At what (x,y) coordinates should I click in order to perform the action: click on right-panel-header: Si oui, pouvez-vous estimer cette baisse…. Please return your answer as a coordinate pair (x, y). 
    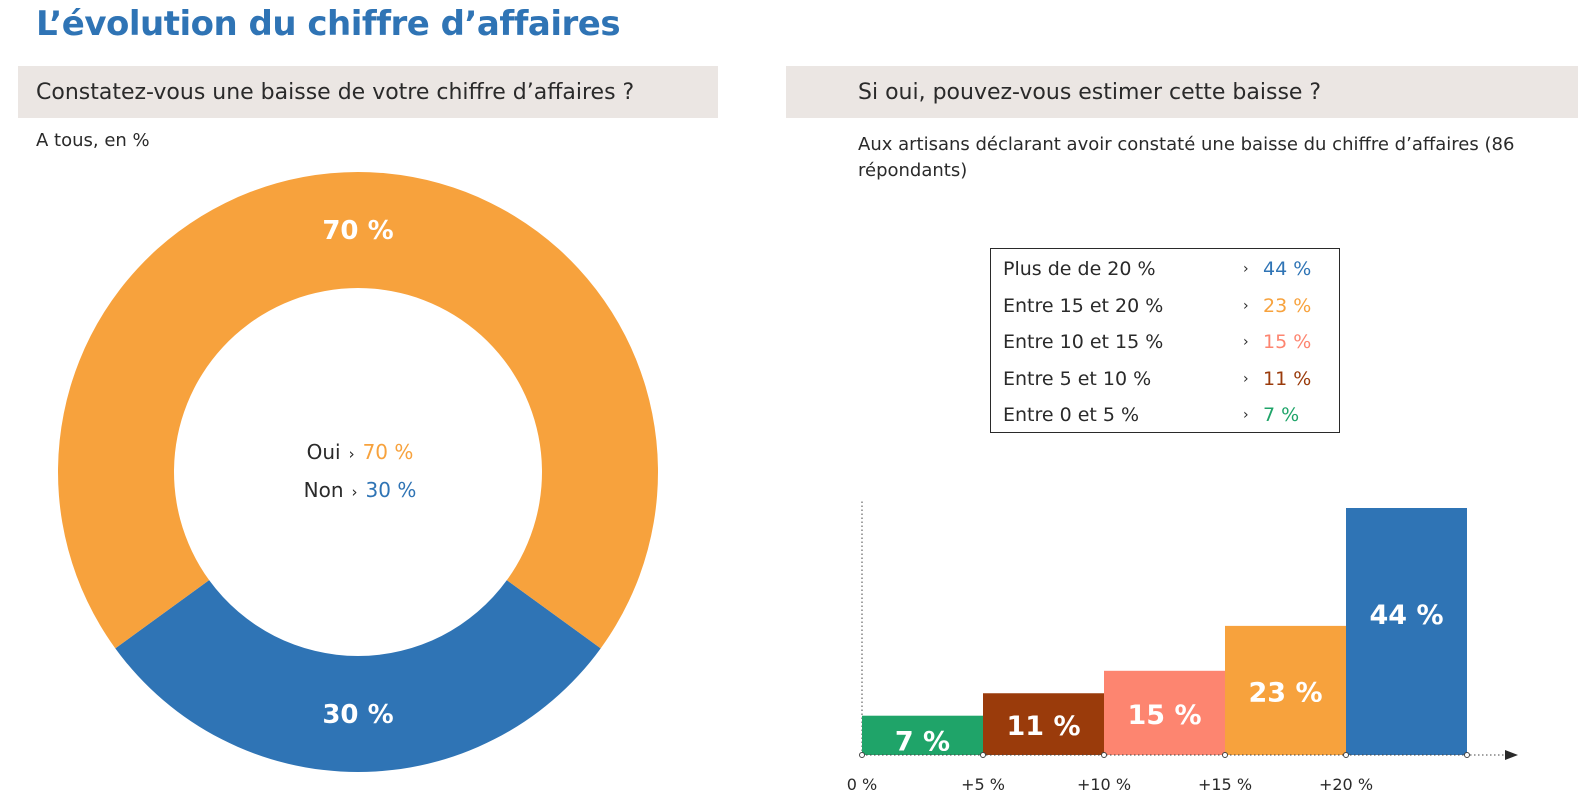
    Looking at the image, I should click on (1182, 92).